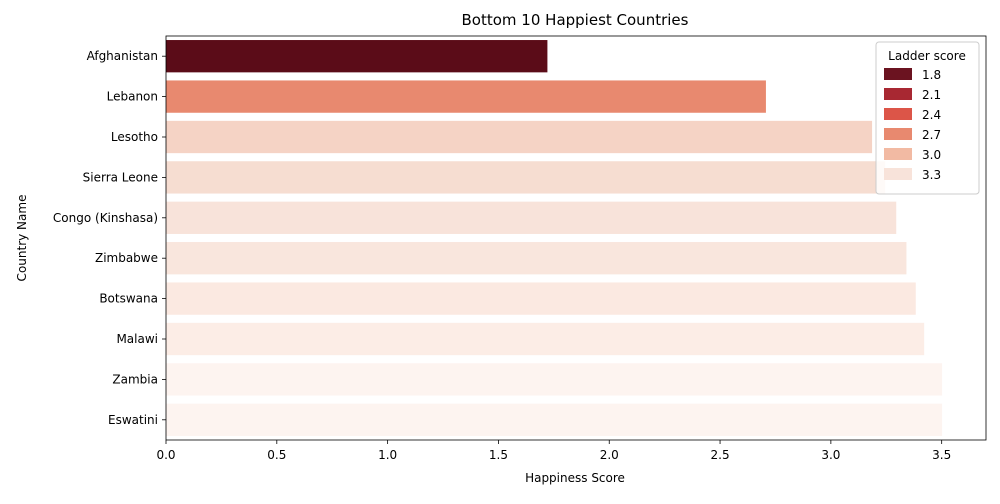 The width and height of the screenshot is (1000, 504). I want to click on legend: Ladder score 1.8 2.1 2.4 2.7 3.0 3.3, so click(927, 118).